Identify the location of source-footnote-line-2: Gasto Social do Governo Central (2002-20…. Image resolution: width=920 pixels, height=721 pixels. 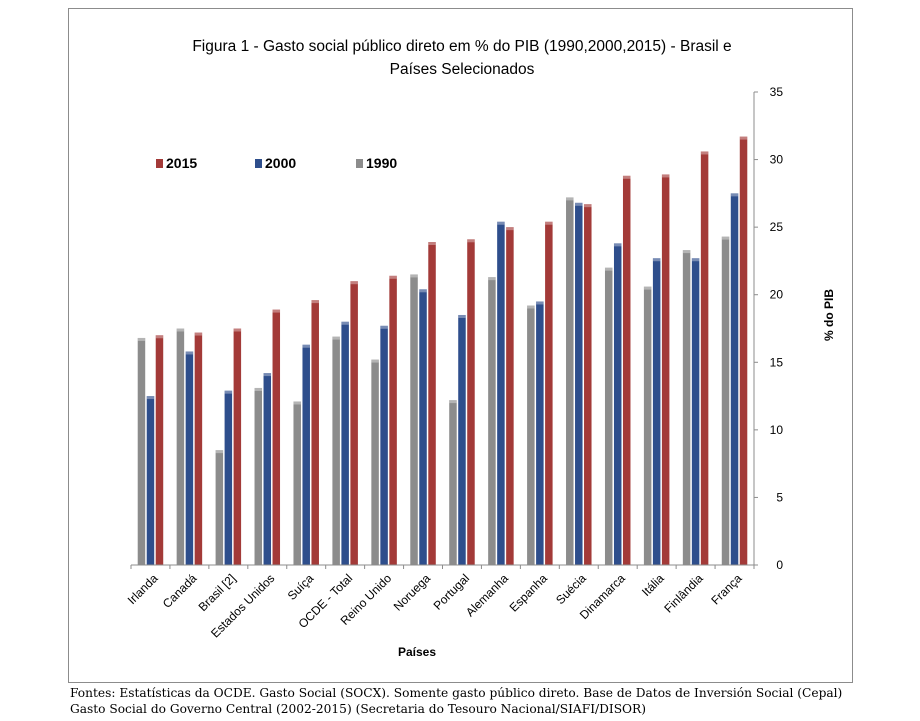
(358, 709).